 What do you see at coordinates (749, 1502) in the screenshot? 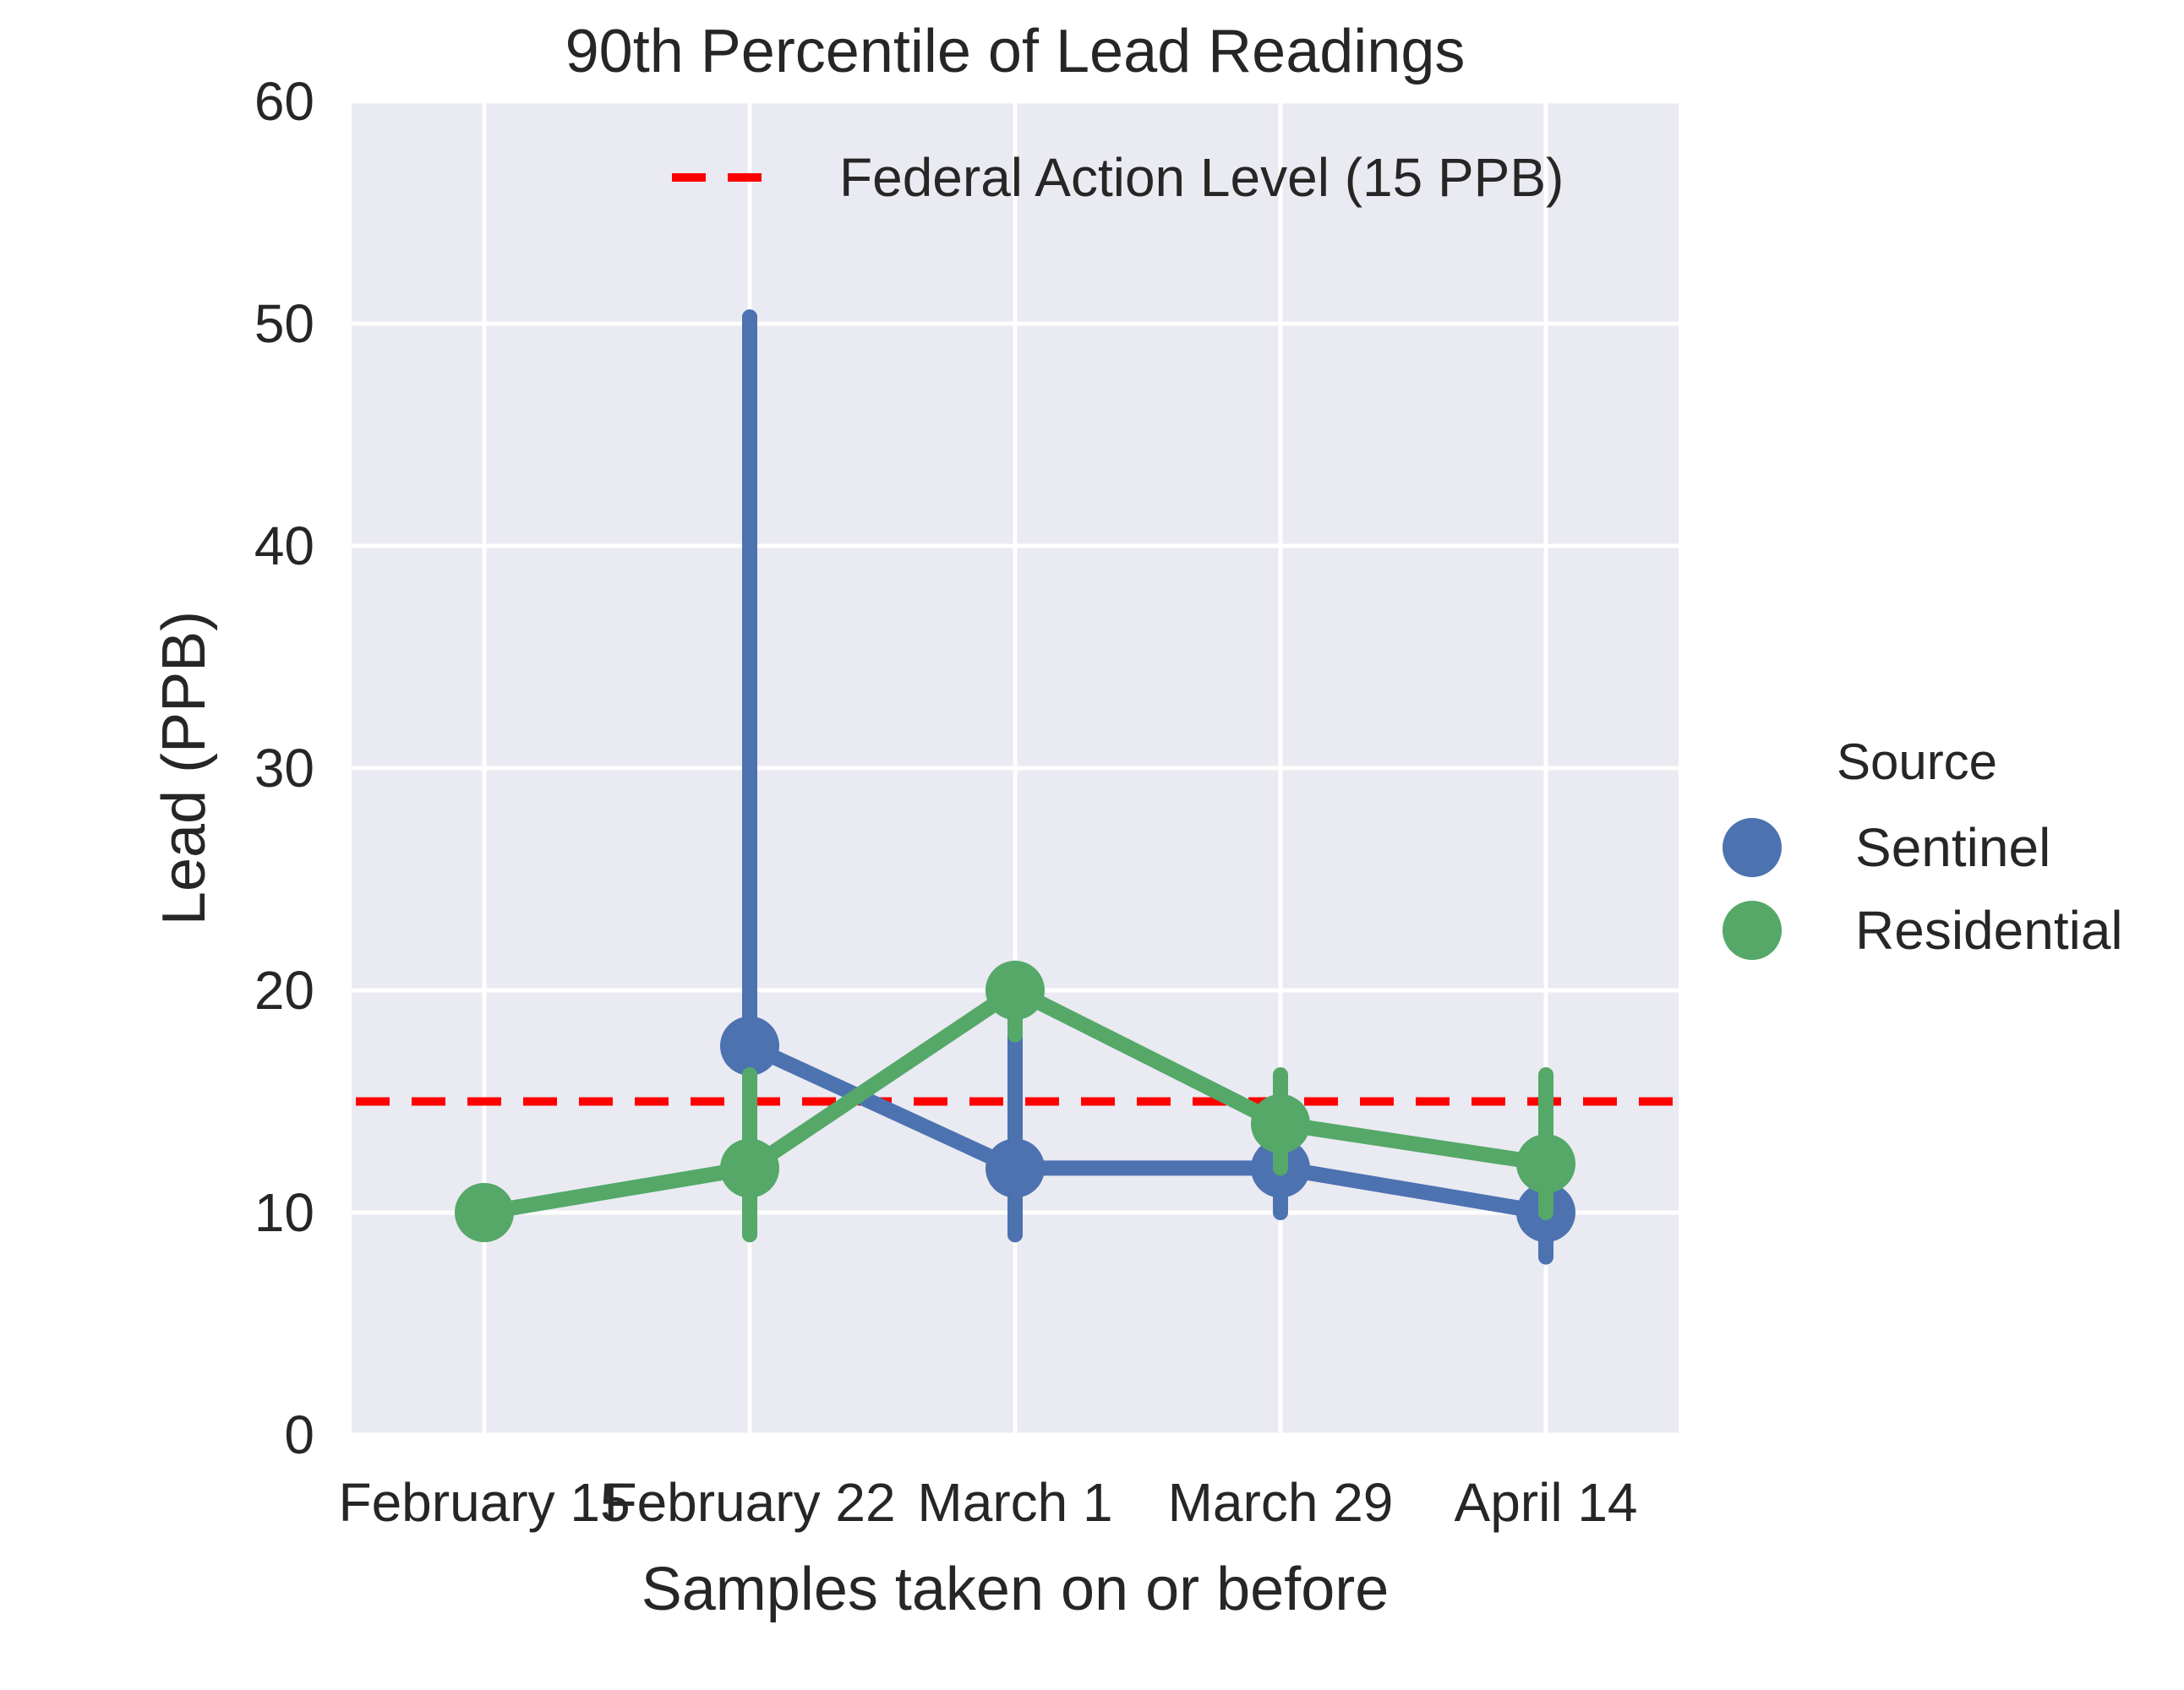
I see `x-tick-label: February 22` at bounding box center [749, 1502].